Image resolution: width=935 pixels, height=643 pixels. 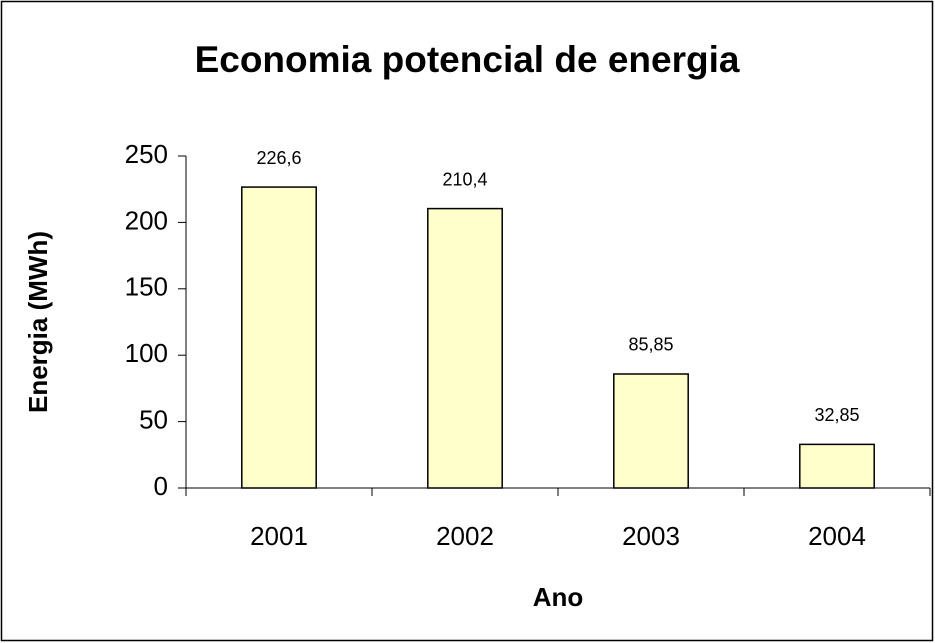 What do you see at coordinates (146, 287) in the screenshot?
I see `y-tick-label: 150` at bounding box center [146, 287].